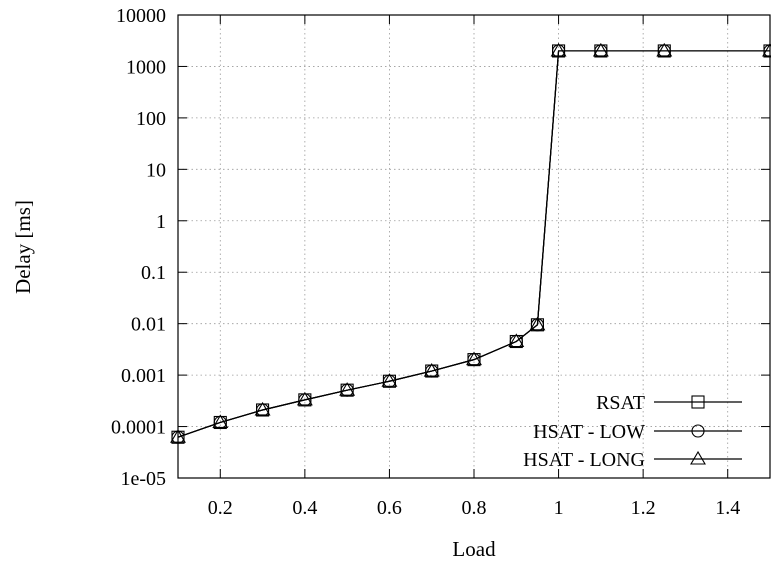 Image resolution: width=771 pixels, height=566 pixels. I want to click on x-tick-label: 1.2, so click(643, 508).